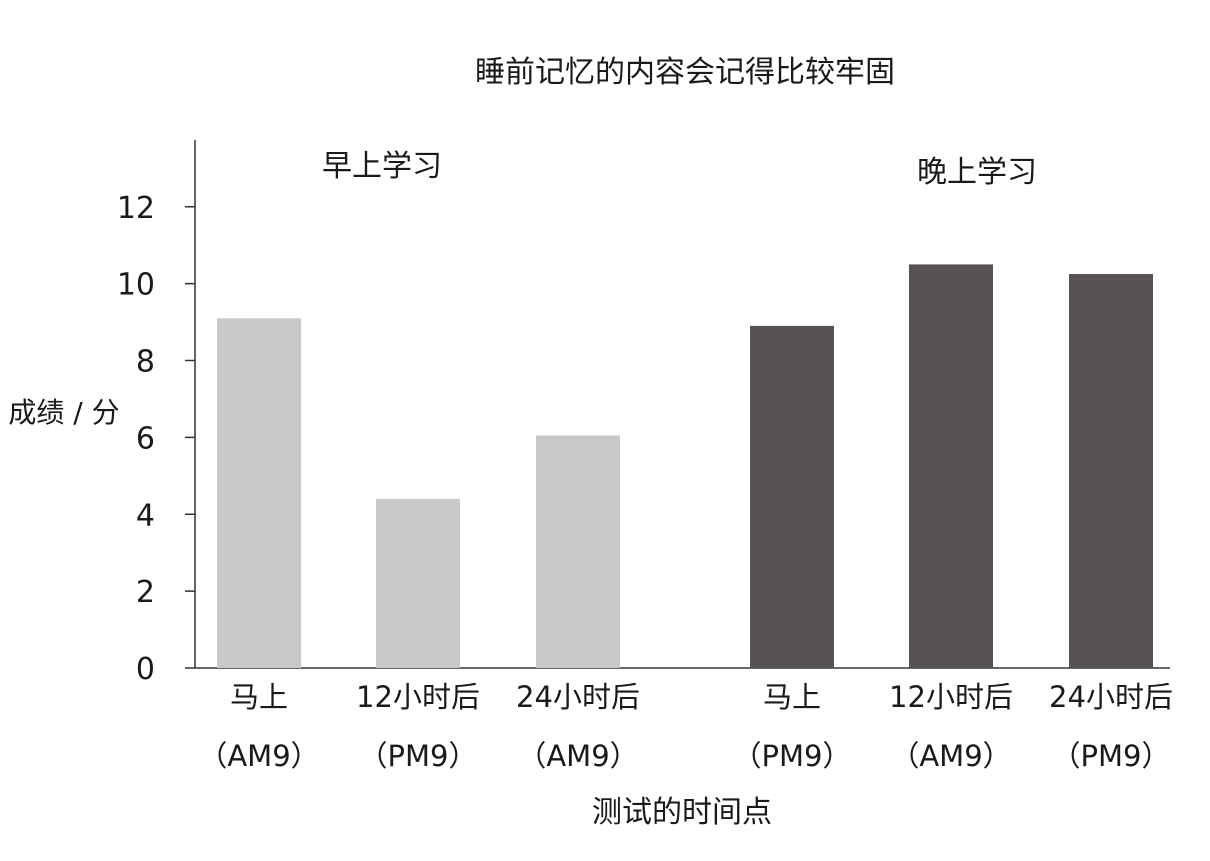 The width and height of the screenshot is (1210, 861). What do you see at coordinates (145, 362) in the screenshot?
I see `y-tick-label: 8` at bounding box center [145, 362].